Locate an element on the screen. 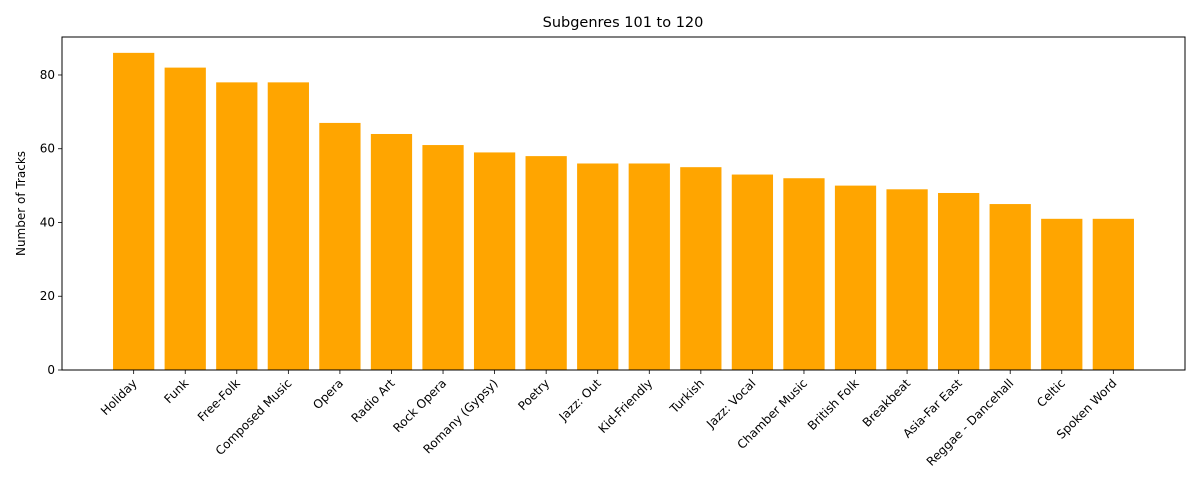 The image size is (1200, 500). x-tick-label: Poetry is located at coordinates (533, 394).